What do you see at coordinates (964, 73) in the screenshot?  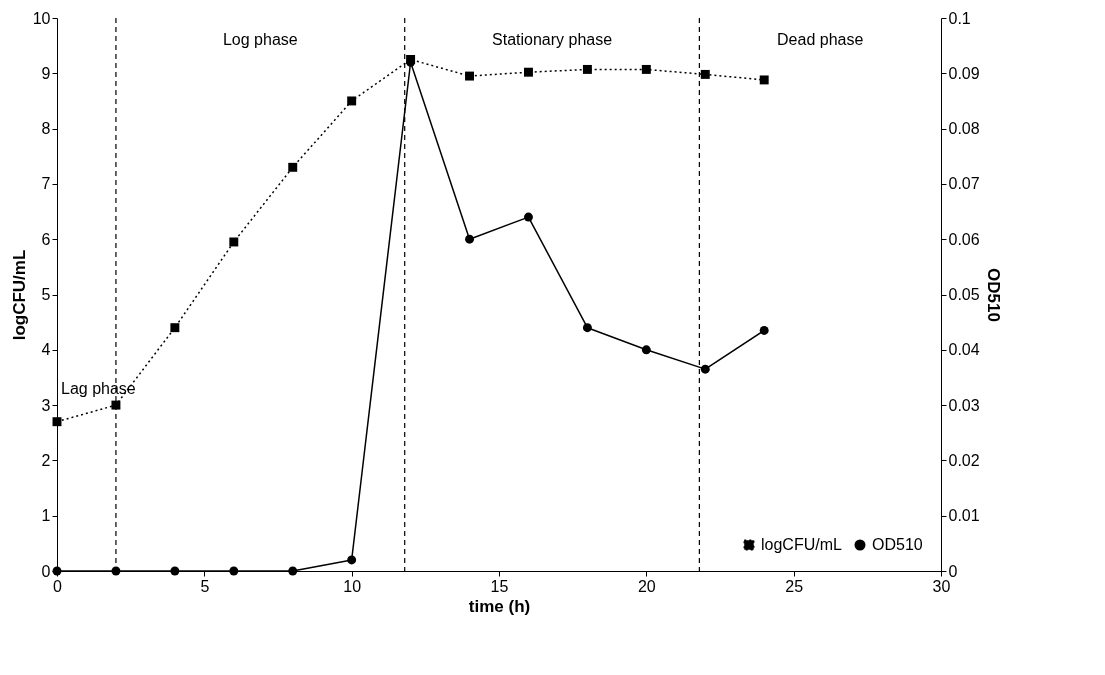 I see `y2-tick-label: 0.09` at bounding box center [964, 73].